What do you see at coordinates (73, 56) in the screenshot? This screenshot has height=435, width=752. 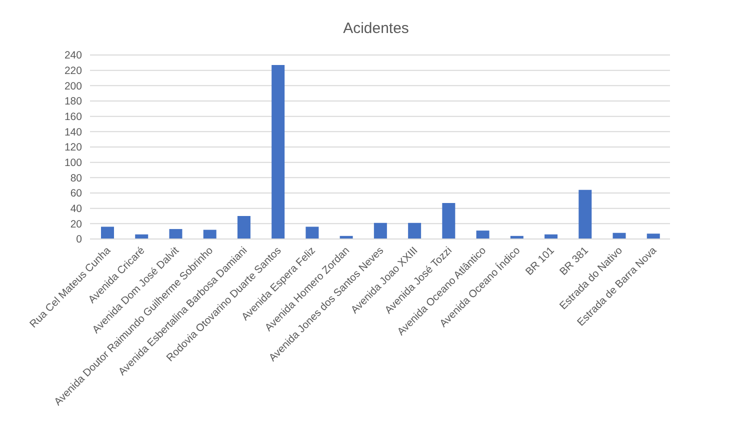 I see `y-tick-label: 240` at bounding box center [73, 56].